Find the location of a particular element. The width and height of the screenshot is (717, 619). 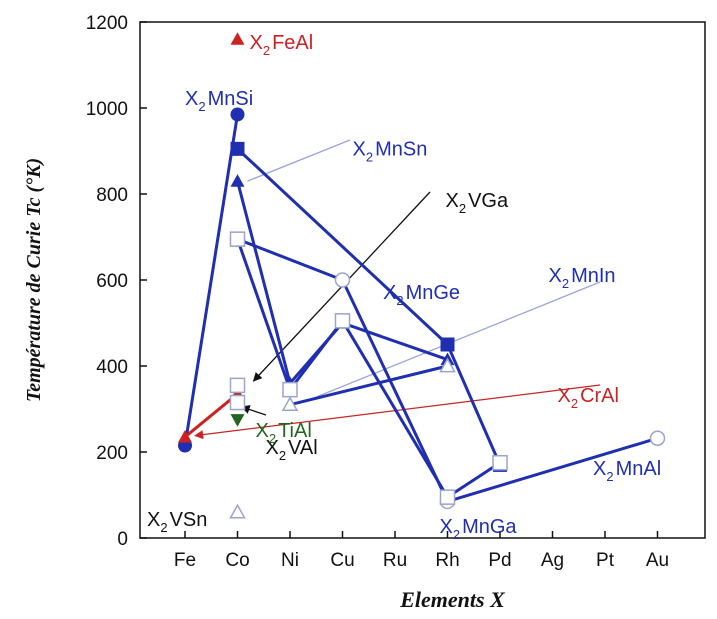

x-tick-label: Ni is located at coordinates (290, 560).